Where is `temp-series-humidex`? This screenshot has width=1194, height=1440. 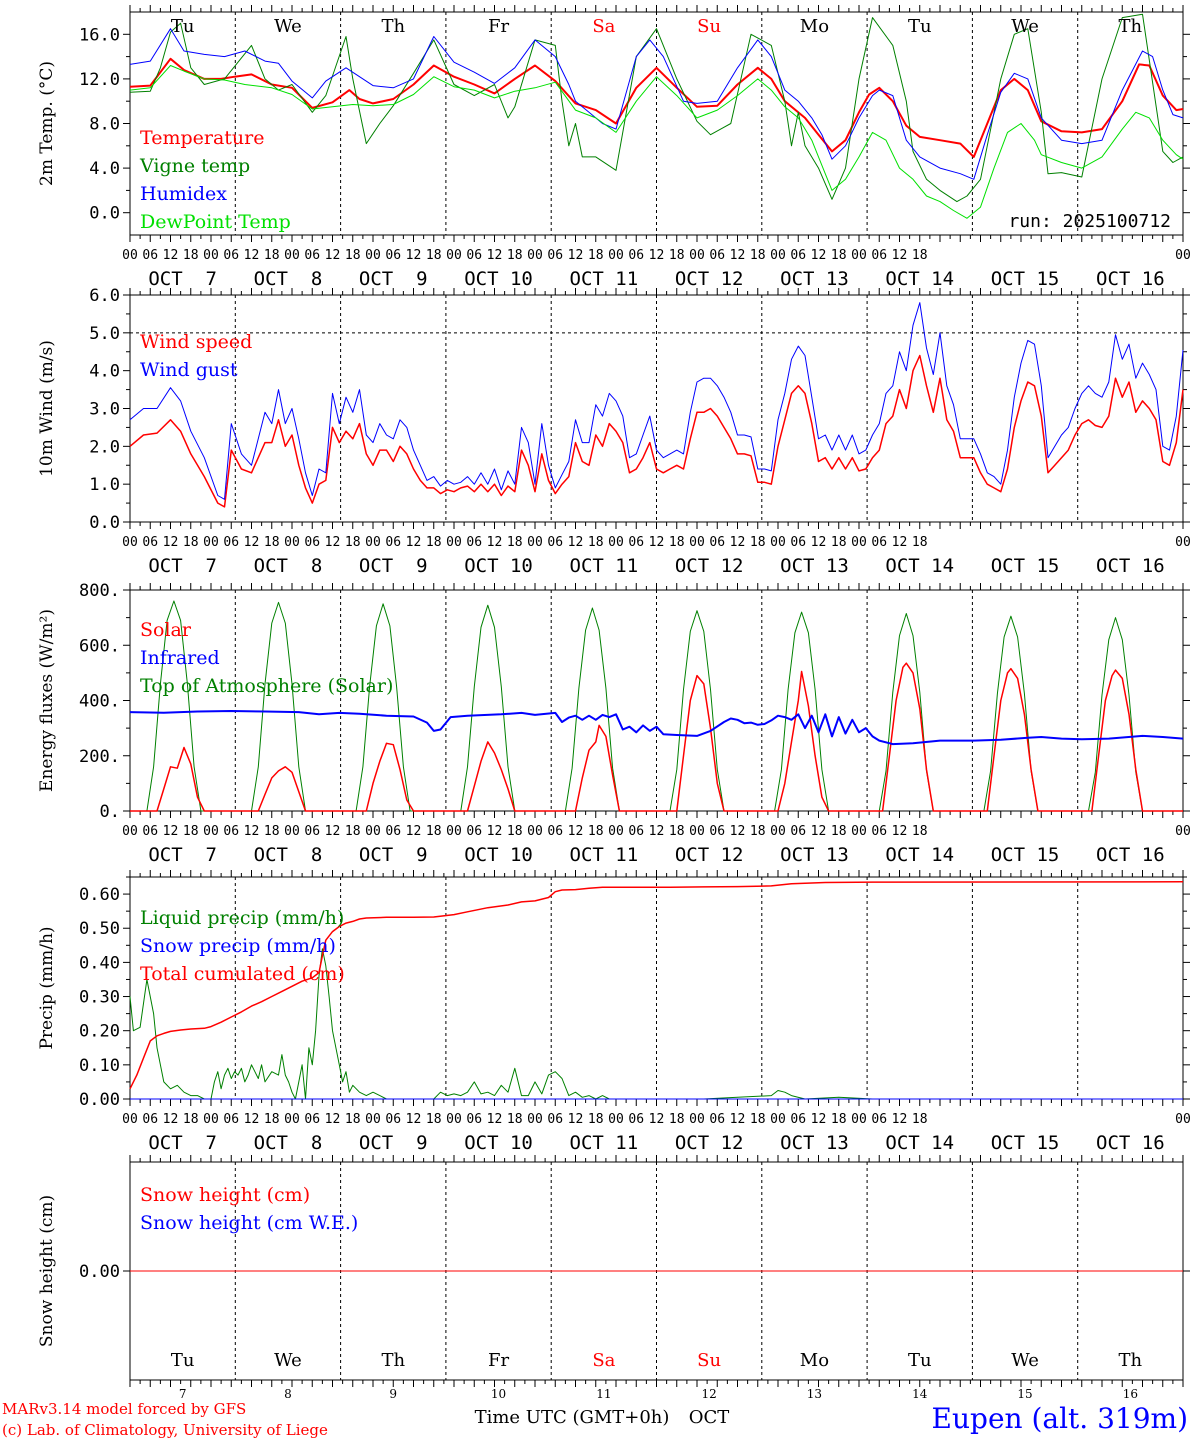 temp-series-humidex is located at coordinates (656, 104).